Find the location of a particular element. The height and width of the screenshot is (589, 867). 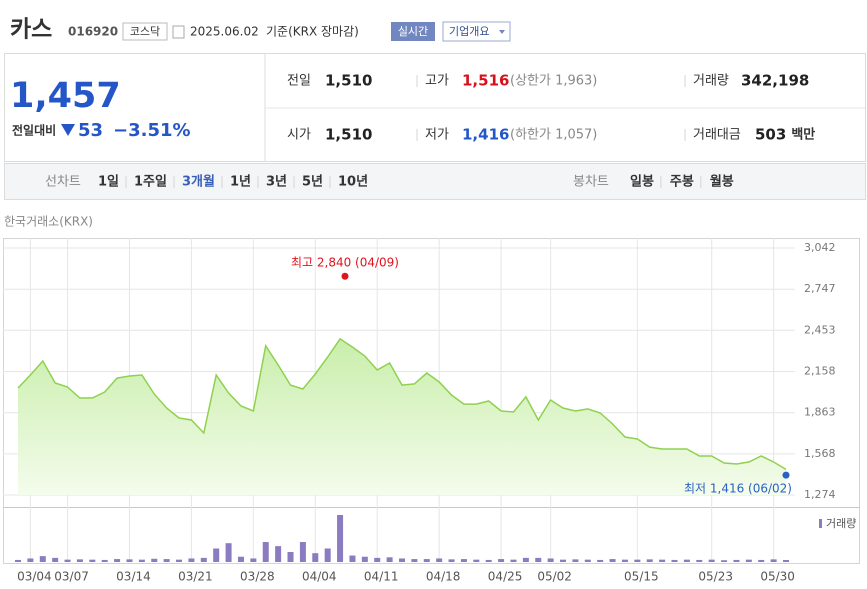

line-chart-label: 선차트 is located at coordinates (63, 182).